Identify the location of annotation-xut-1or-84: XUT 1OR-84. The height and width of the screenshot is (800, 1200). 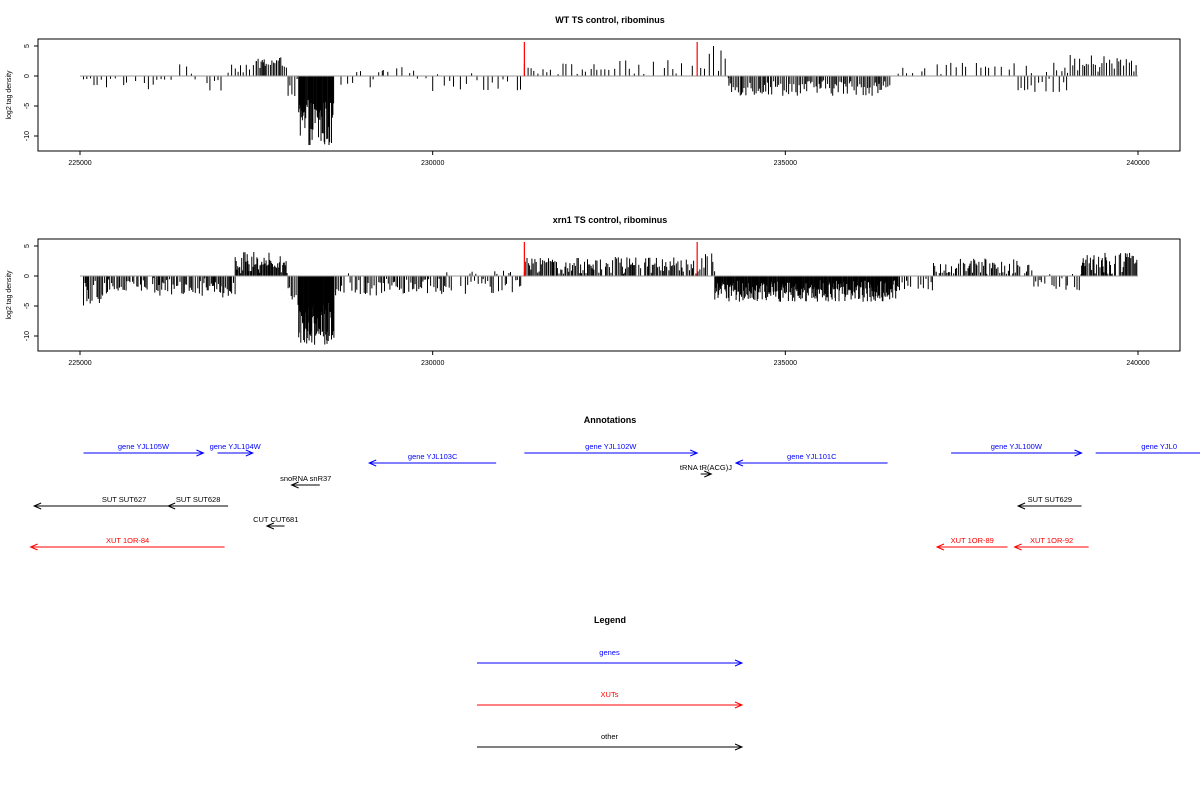
(127, 543).